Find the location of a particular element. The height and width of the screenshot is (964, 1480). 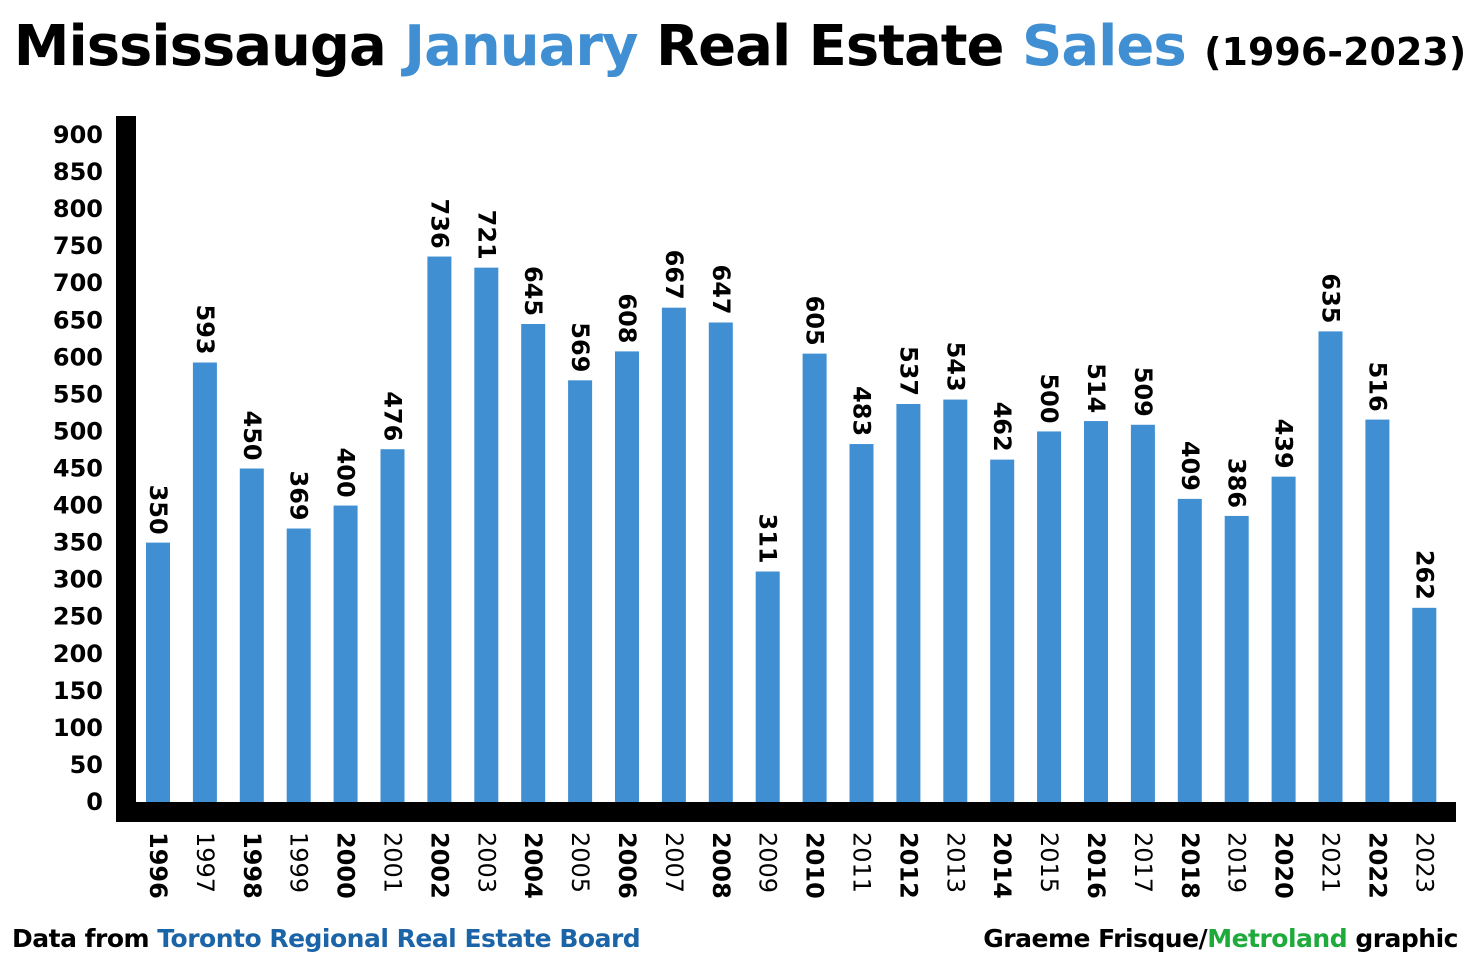

y-tick-label: 400 is located at coordinates (78, 506).